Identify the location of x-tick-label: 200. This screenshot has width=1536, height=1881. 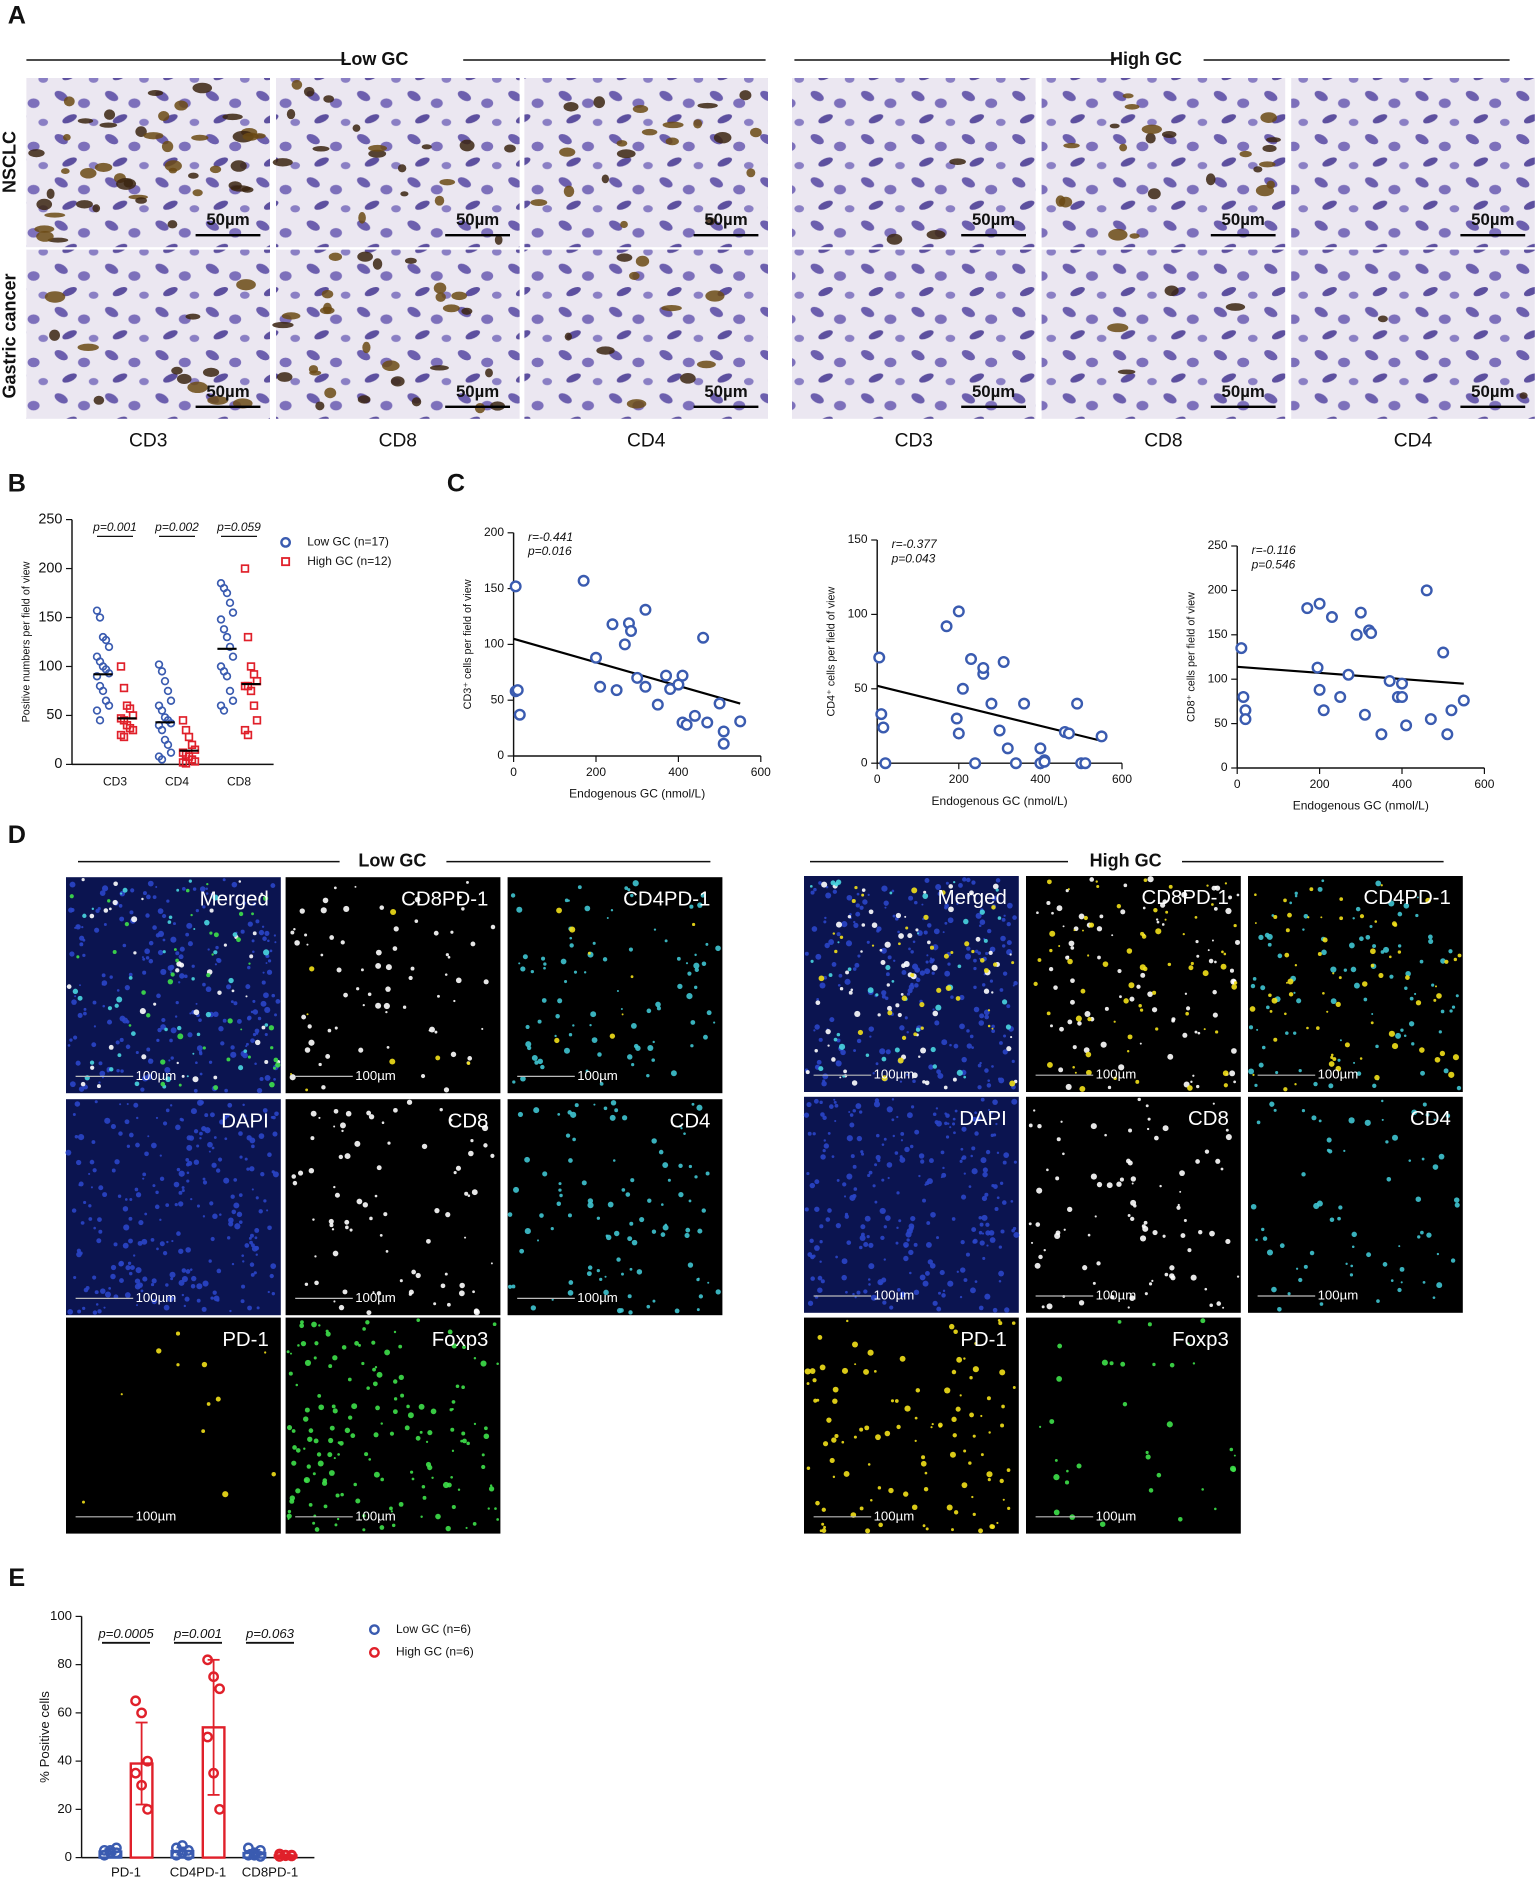
(596, 772).